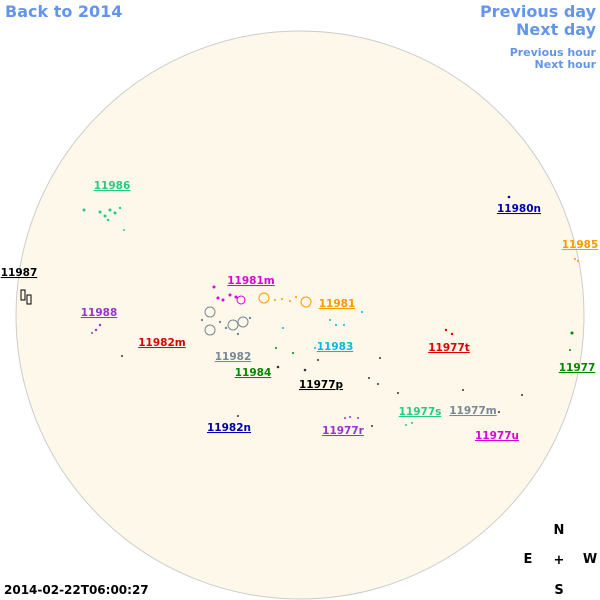  What do you see at coordinates (19, 273) in the screenshot?
I see `region-label: 11987` at bounding box center [19, 273].